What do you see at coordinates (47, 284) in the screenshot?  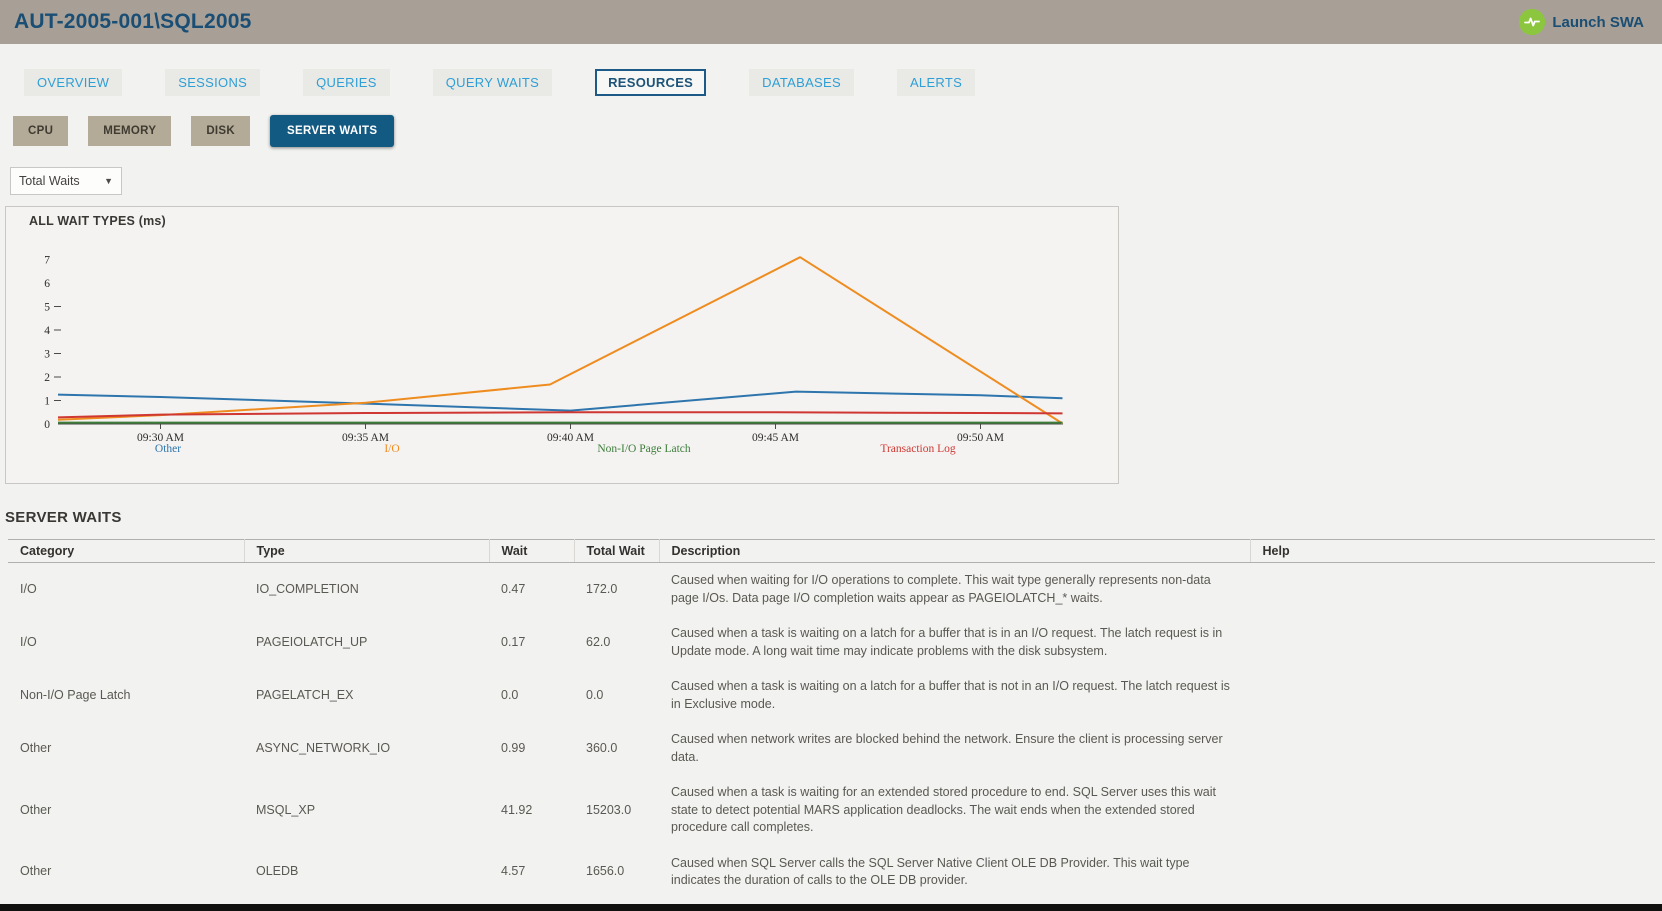 I see `svg-text: 6` at bounding box center [47, 284].